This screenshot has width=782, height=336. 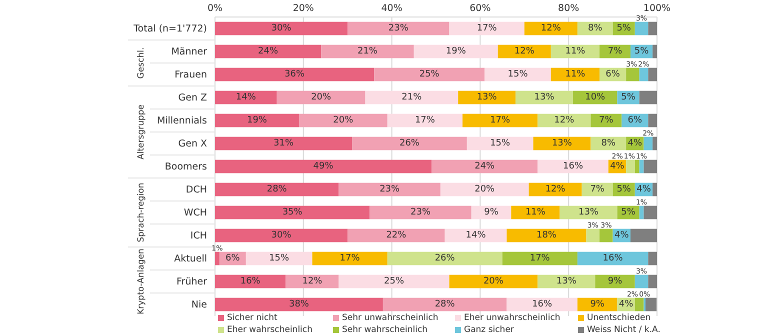 What do you see at coordinates (595, 97) in the screenshot?
I see `data-label: 10%` at bounding box center [595, 97].